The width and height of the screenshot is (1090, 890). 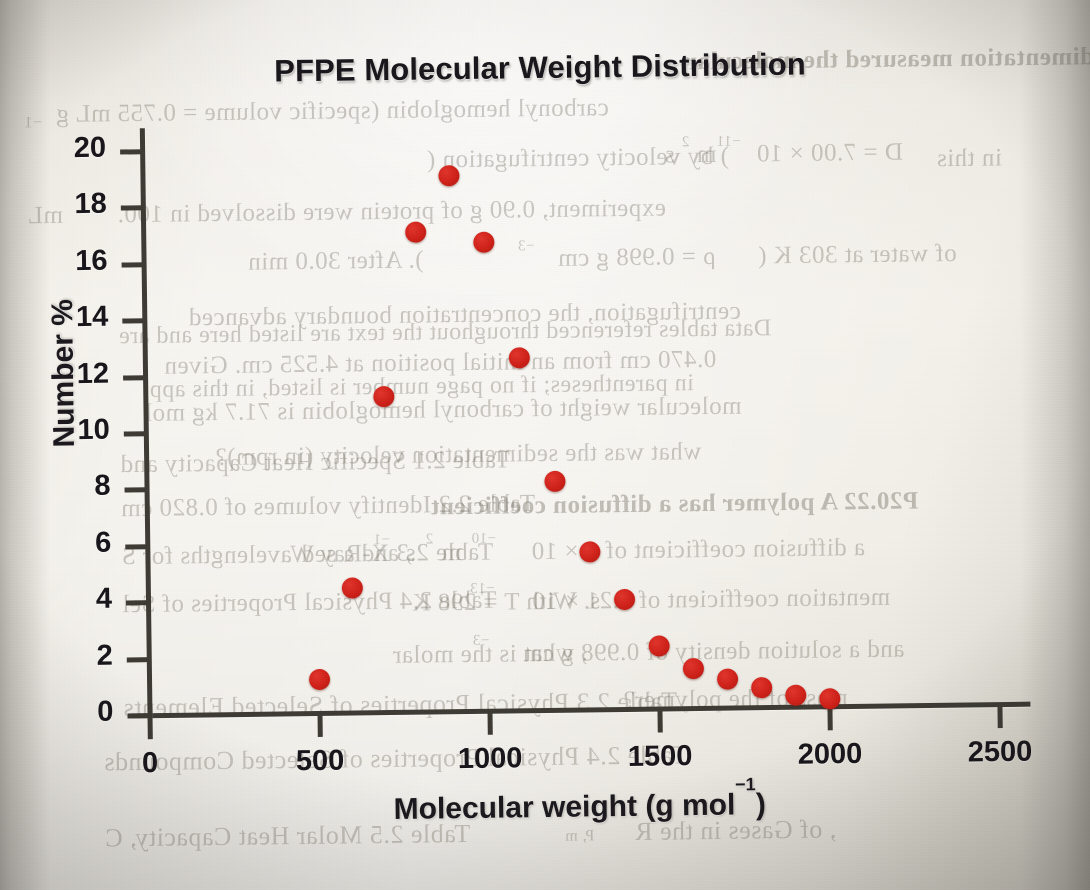 I want to click on y-axis-tick-label: 12, so click(x=93, y=373).